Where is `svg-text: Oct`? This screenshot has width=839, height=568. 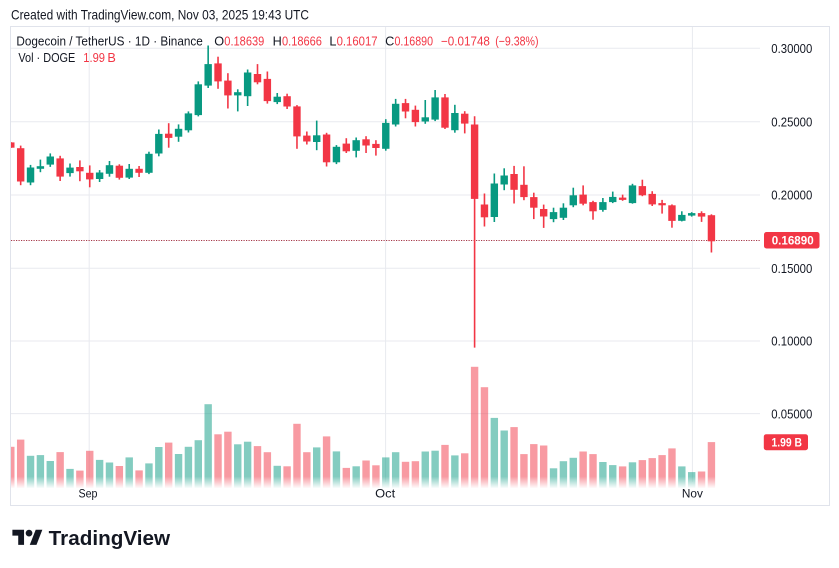 svg-text: Oct is located at coordinates (385, 494).